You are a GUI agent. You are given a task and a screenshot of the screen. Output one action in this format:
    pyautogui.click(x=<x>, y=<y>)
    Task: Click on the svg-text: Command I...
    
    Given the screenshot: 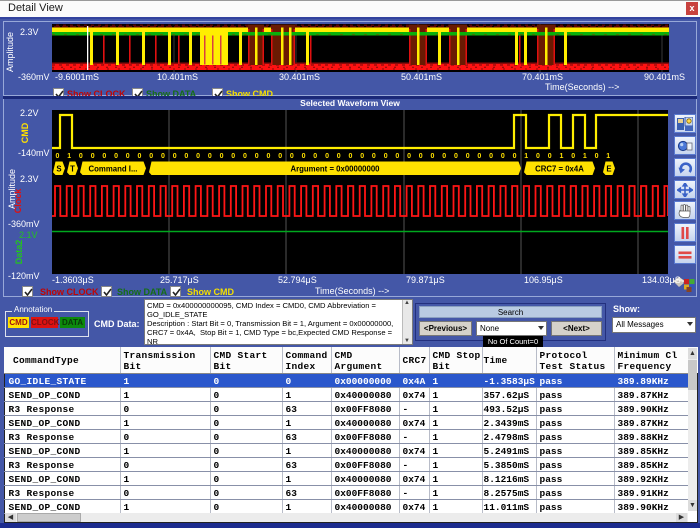 What is the action you would take?
    pyautogui.click(x=113, y=169)
    